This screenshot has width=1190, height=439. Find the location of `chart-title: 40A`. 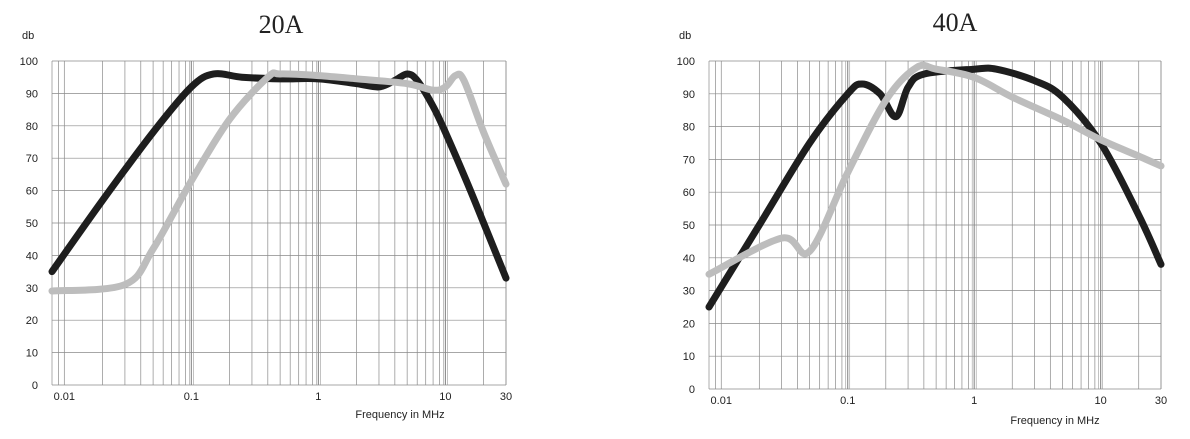

chart-title: 40A is located at coordinates (955, 22).